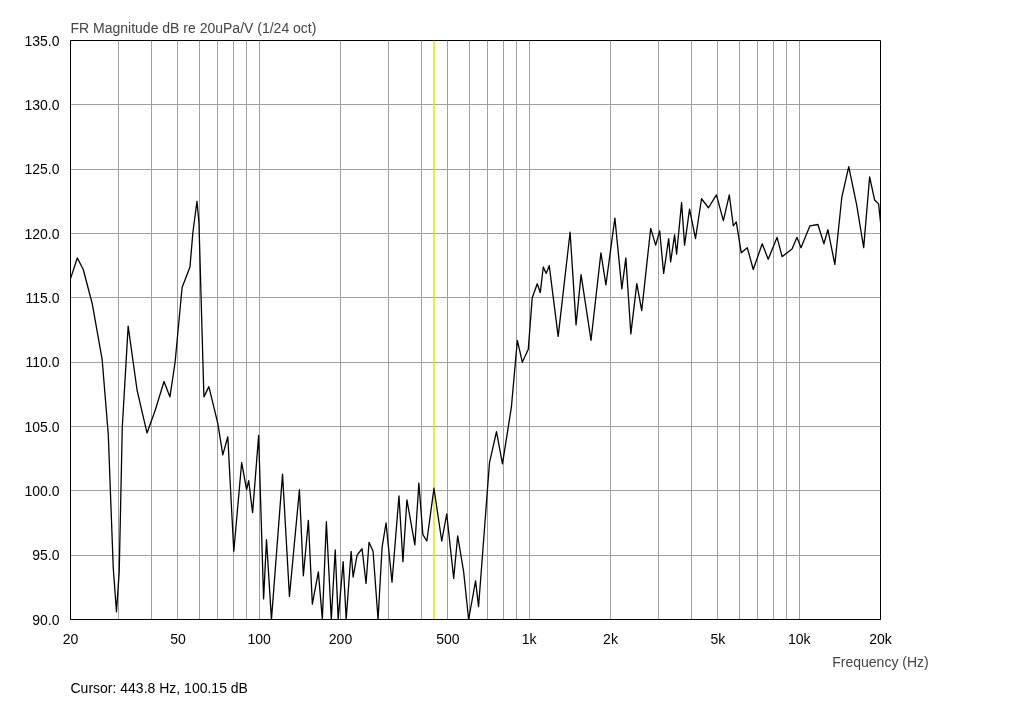 This screenshot has height=722, width=1024. Describe the element at coordinates (42, 426) in the screenshot. I see `y-tick-label: 105.0` at that location.